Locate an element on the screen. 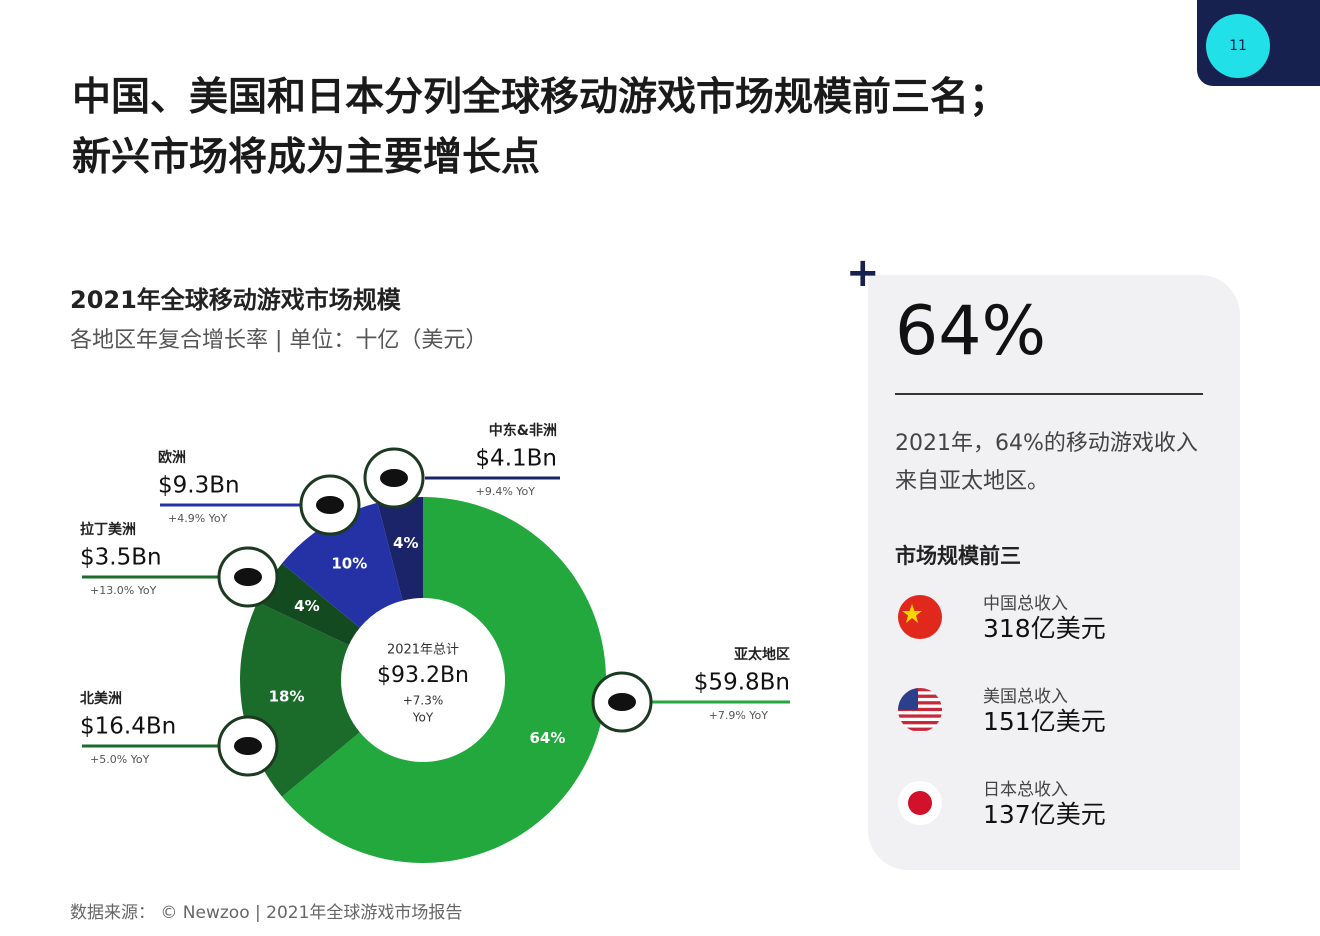 This screenshot has height=936, width=1320. divider is located at coordinates (1049, 394).